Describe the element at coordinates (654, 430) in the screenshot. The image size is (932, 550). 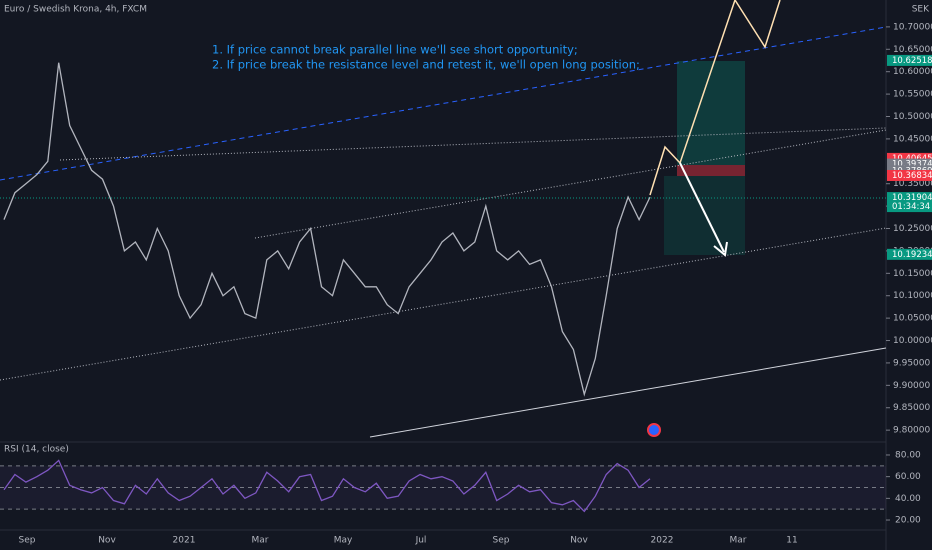
I see `event-icon` at that location.